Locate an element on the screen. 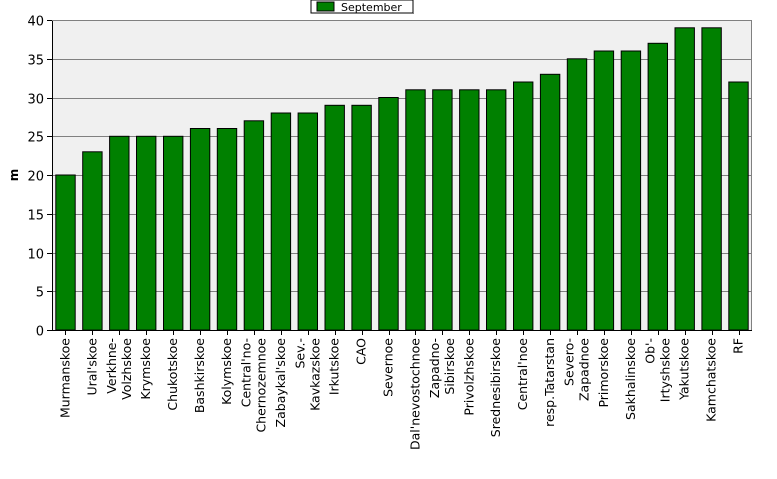 This screenshot has width=777, height=479. y-tick-labels: 0 5 10 15 20 25 30 35 40 is located at coordinates (35, 177).